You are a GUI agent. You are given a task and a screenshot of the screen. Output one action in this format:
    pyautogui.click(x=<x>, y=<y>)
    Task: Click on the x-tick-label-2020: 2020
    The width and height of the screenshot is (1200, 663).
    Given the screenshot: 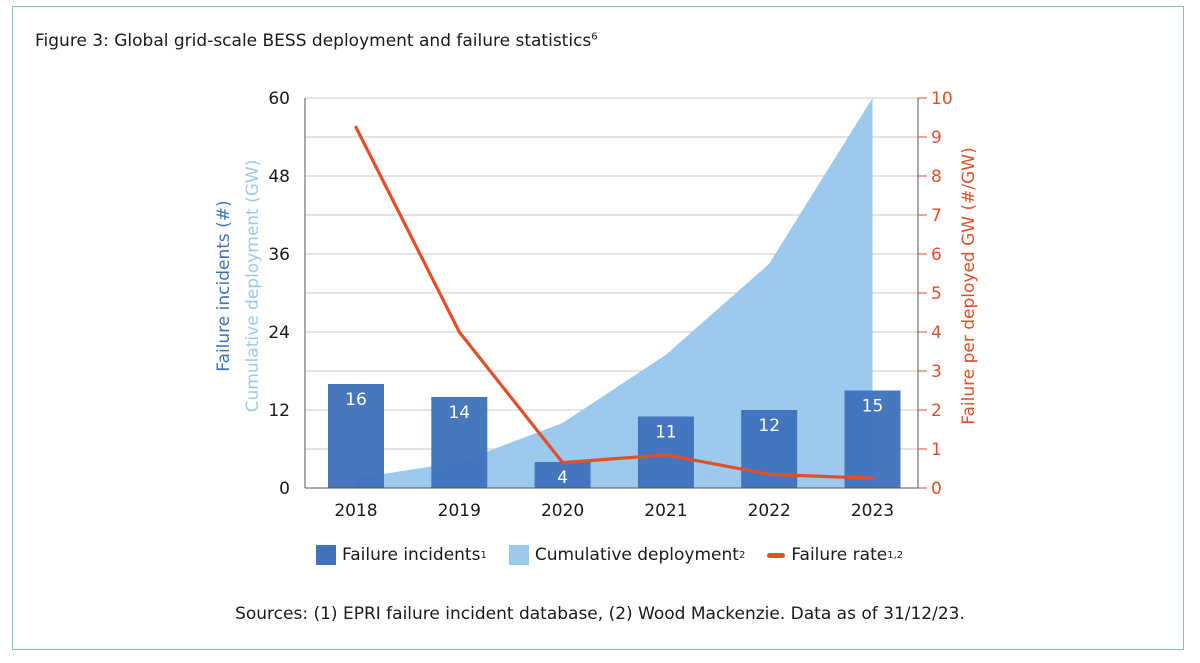 What is the action you would take?
    pyautogui.click(x=562, y=511)
    